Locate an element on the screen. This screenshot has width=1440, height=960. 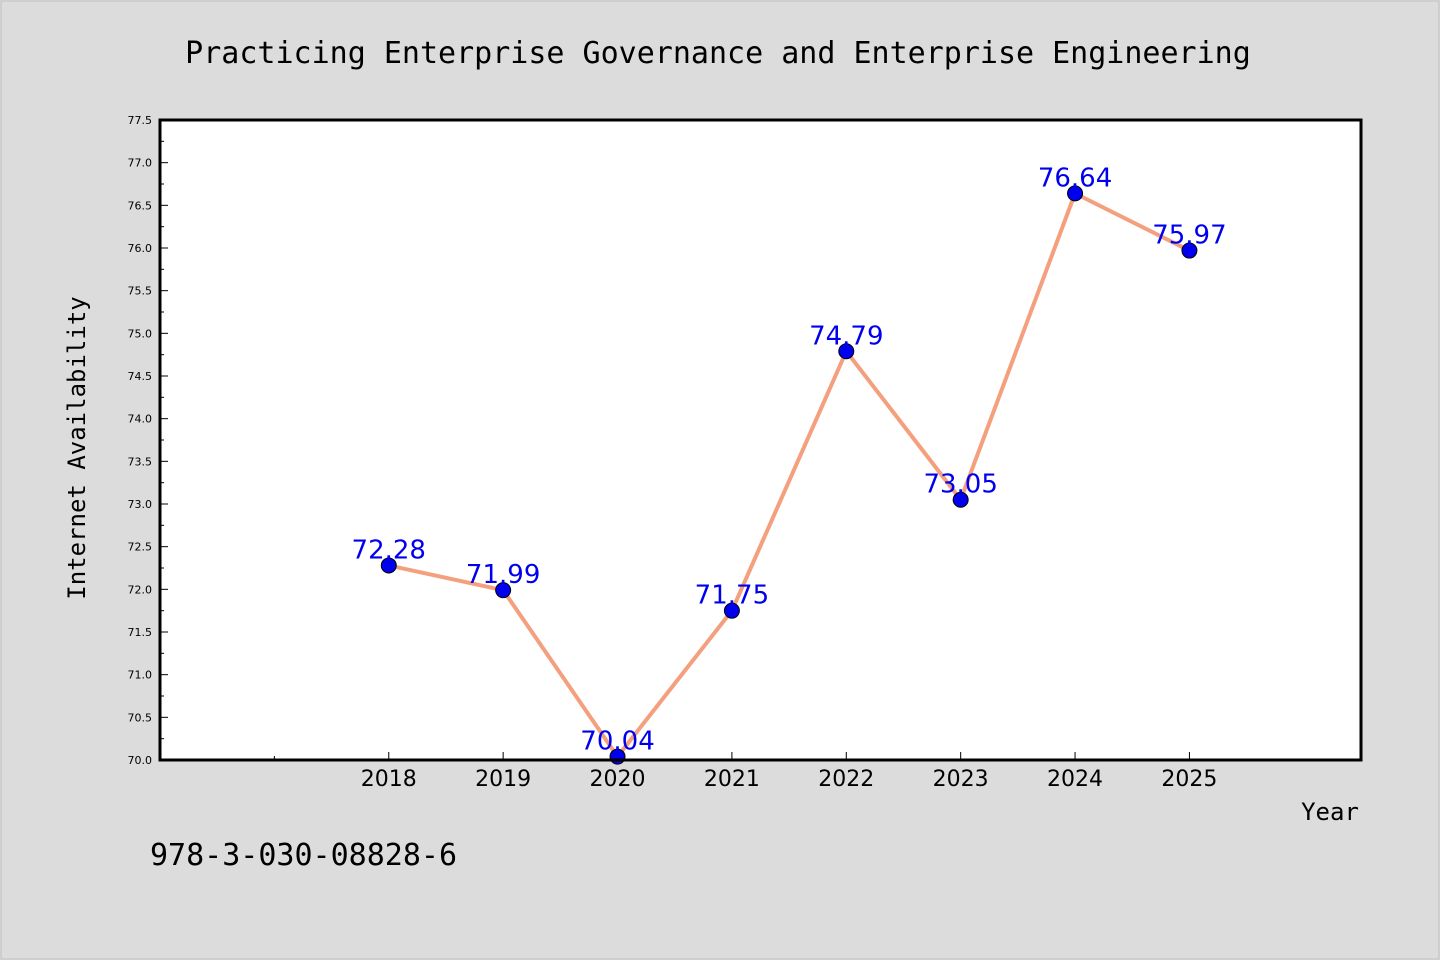
y-tick-label: 77.5 is located at coordinates (140, 120).